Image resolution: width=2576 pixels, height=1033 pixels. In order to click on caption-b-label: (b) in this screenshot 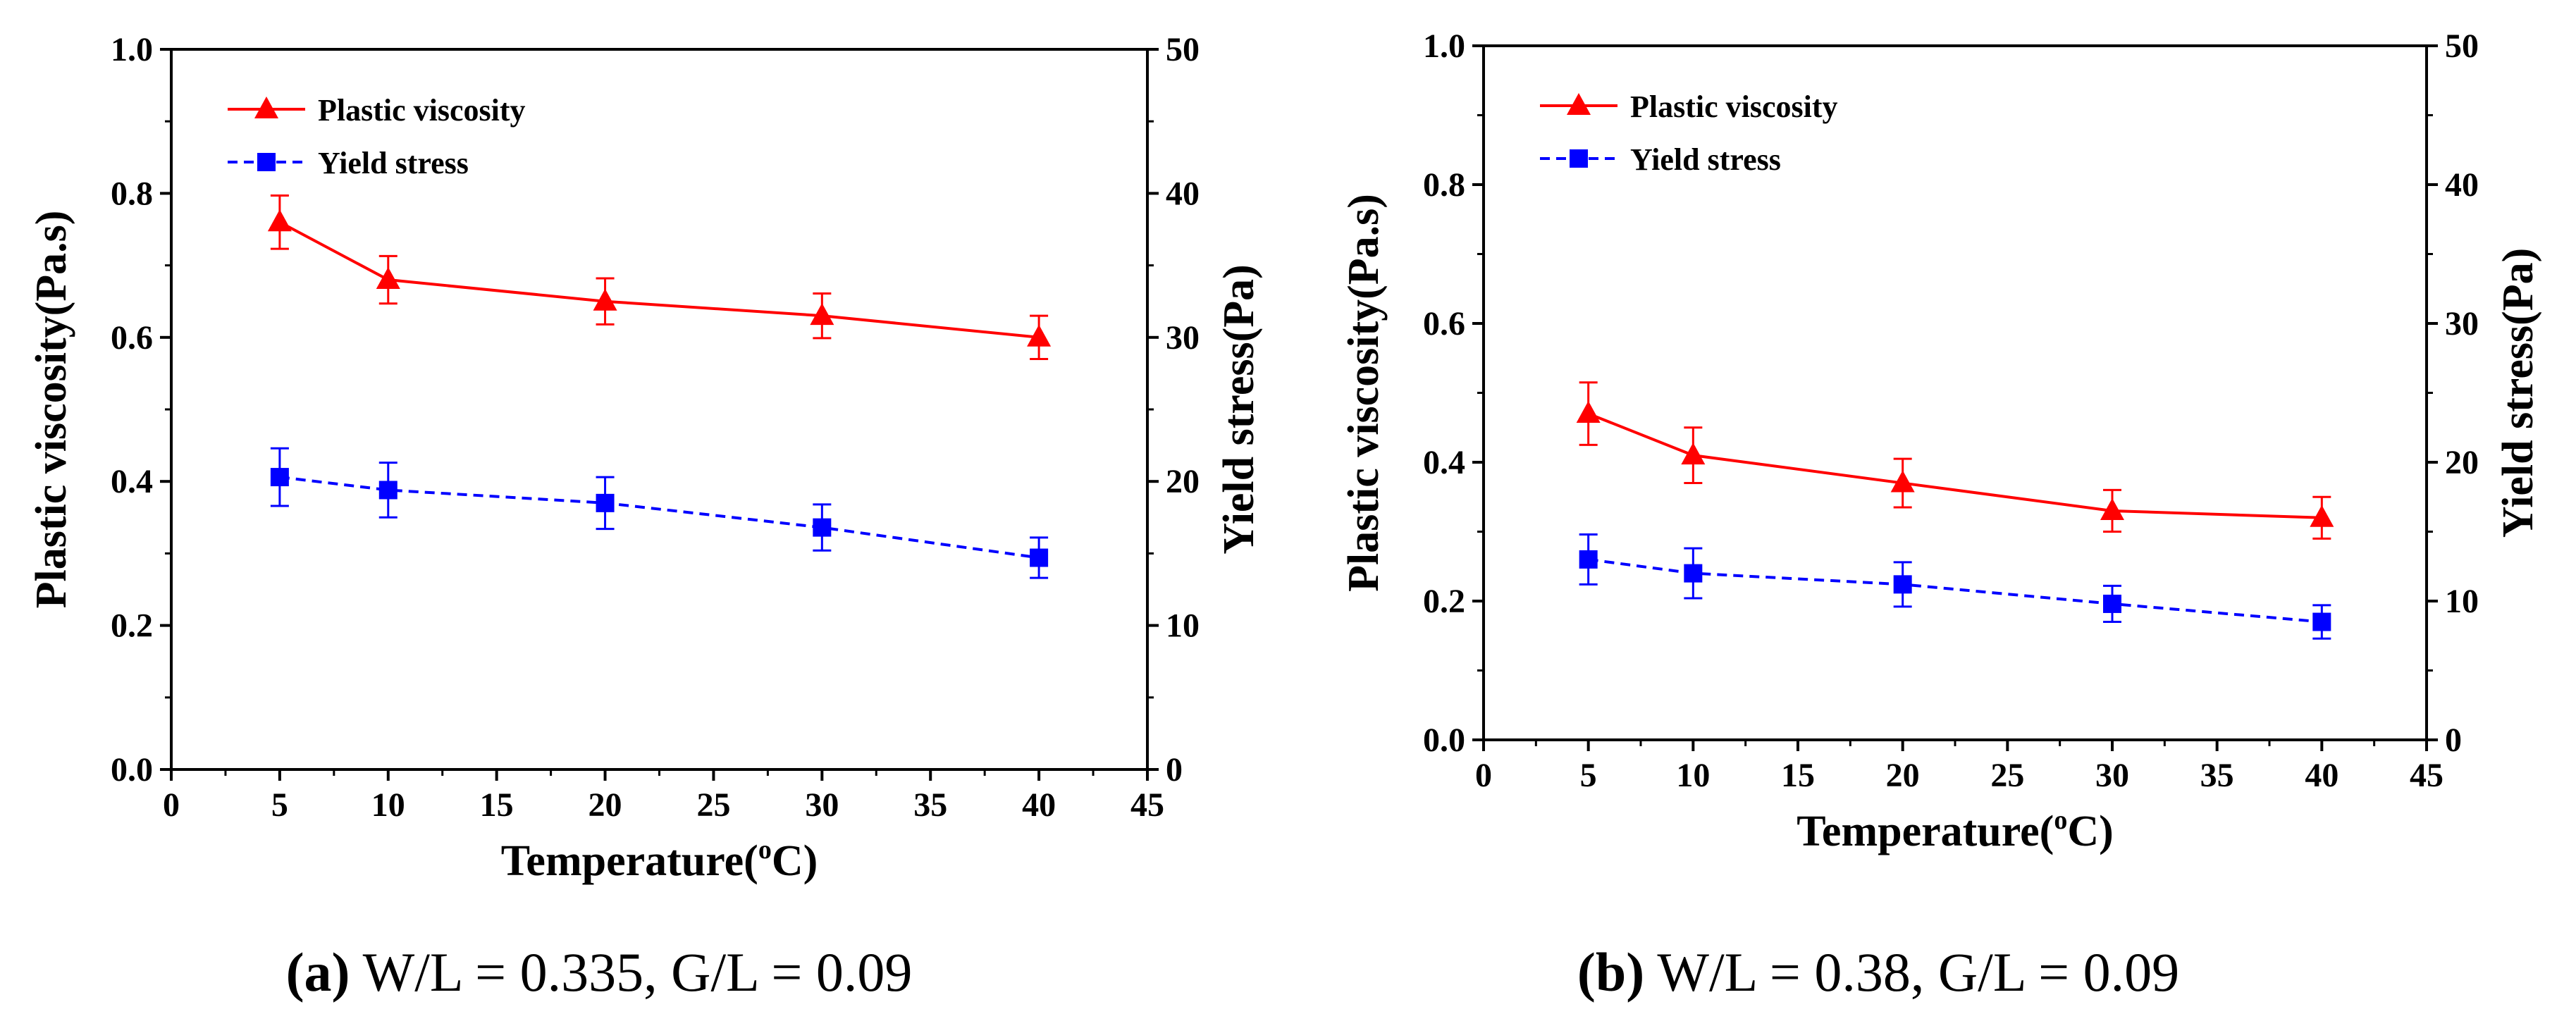, I will do `click(1611, 972)`.